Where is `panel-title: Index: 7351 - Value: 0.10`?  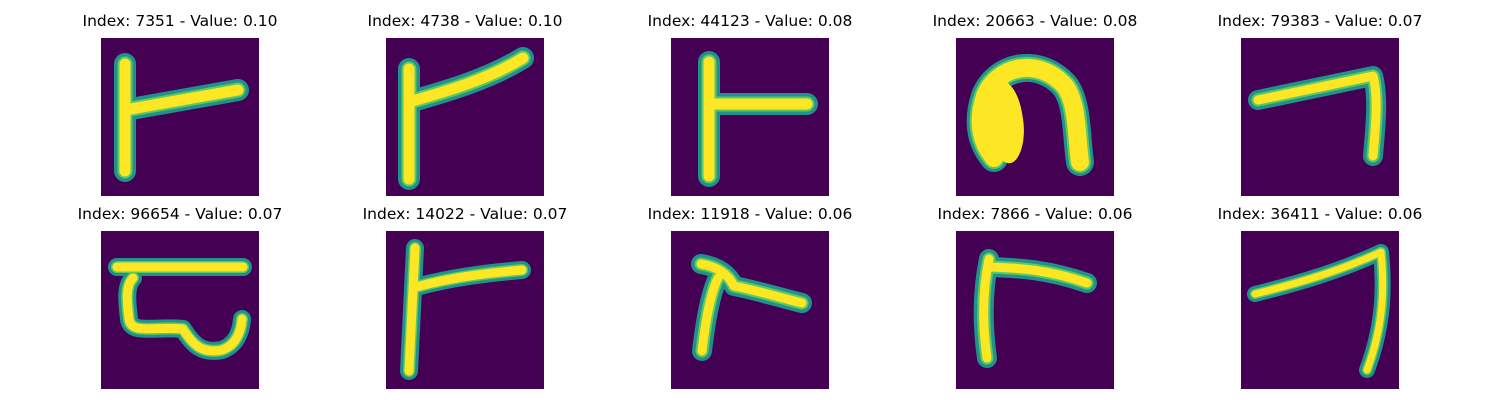 panel-title: Index: 7351 - Value: 0.10 is located at coordinates (180, 21).